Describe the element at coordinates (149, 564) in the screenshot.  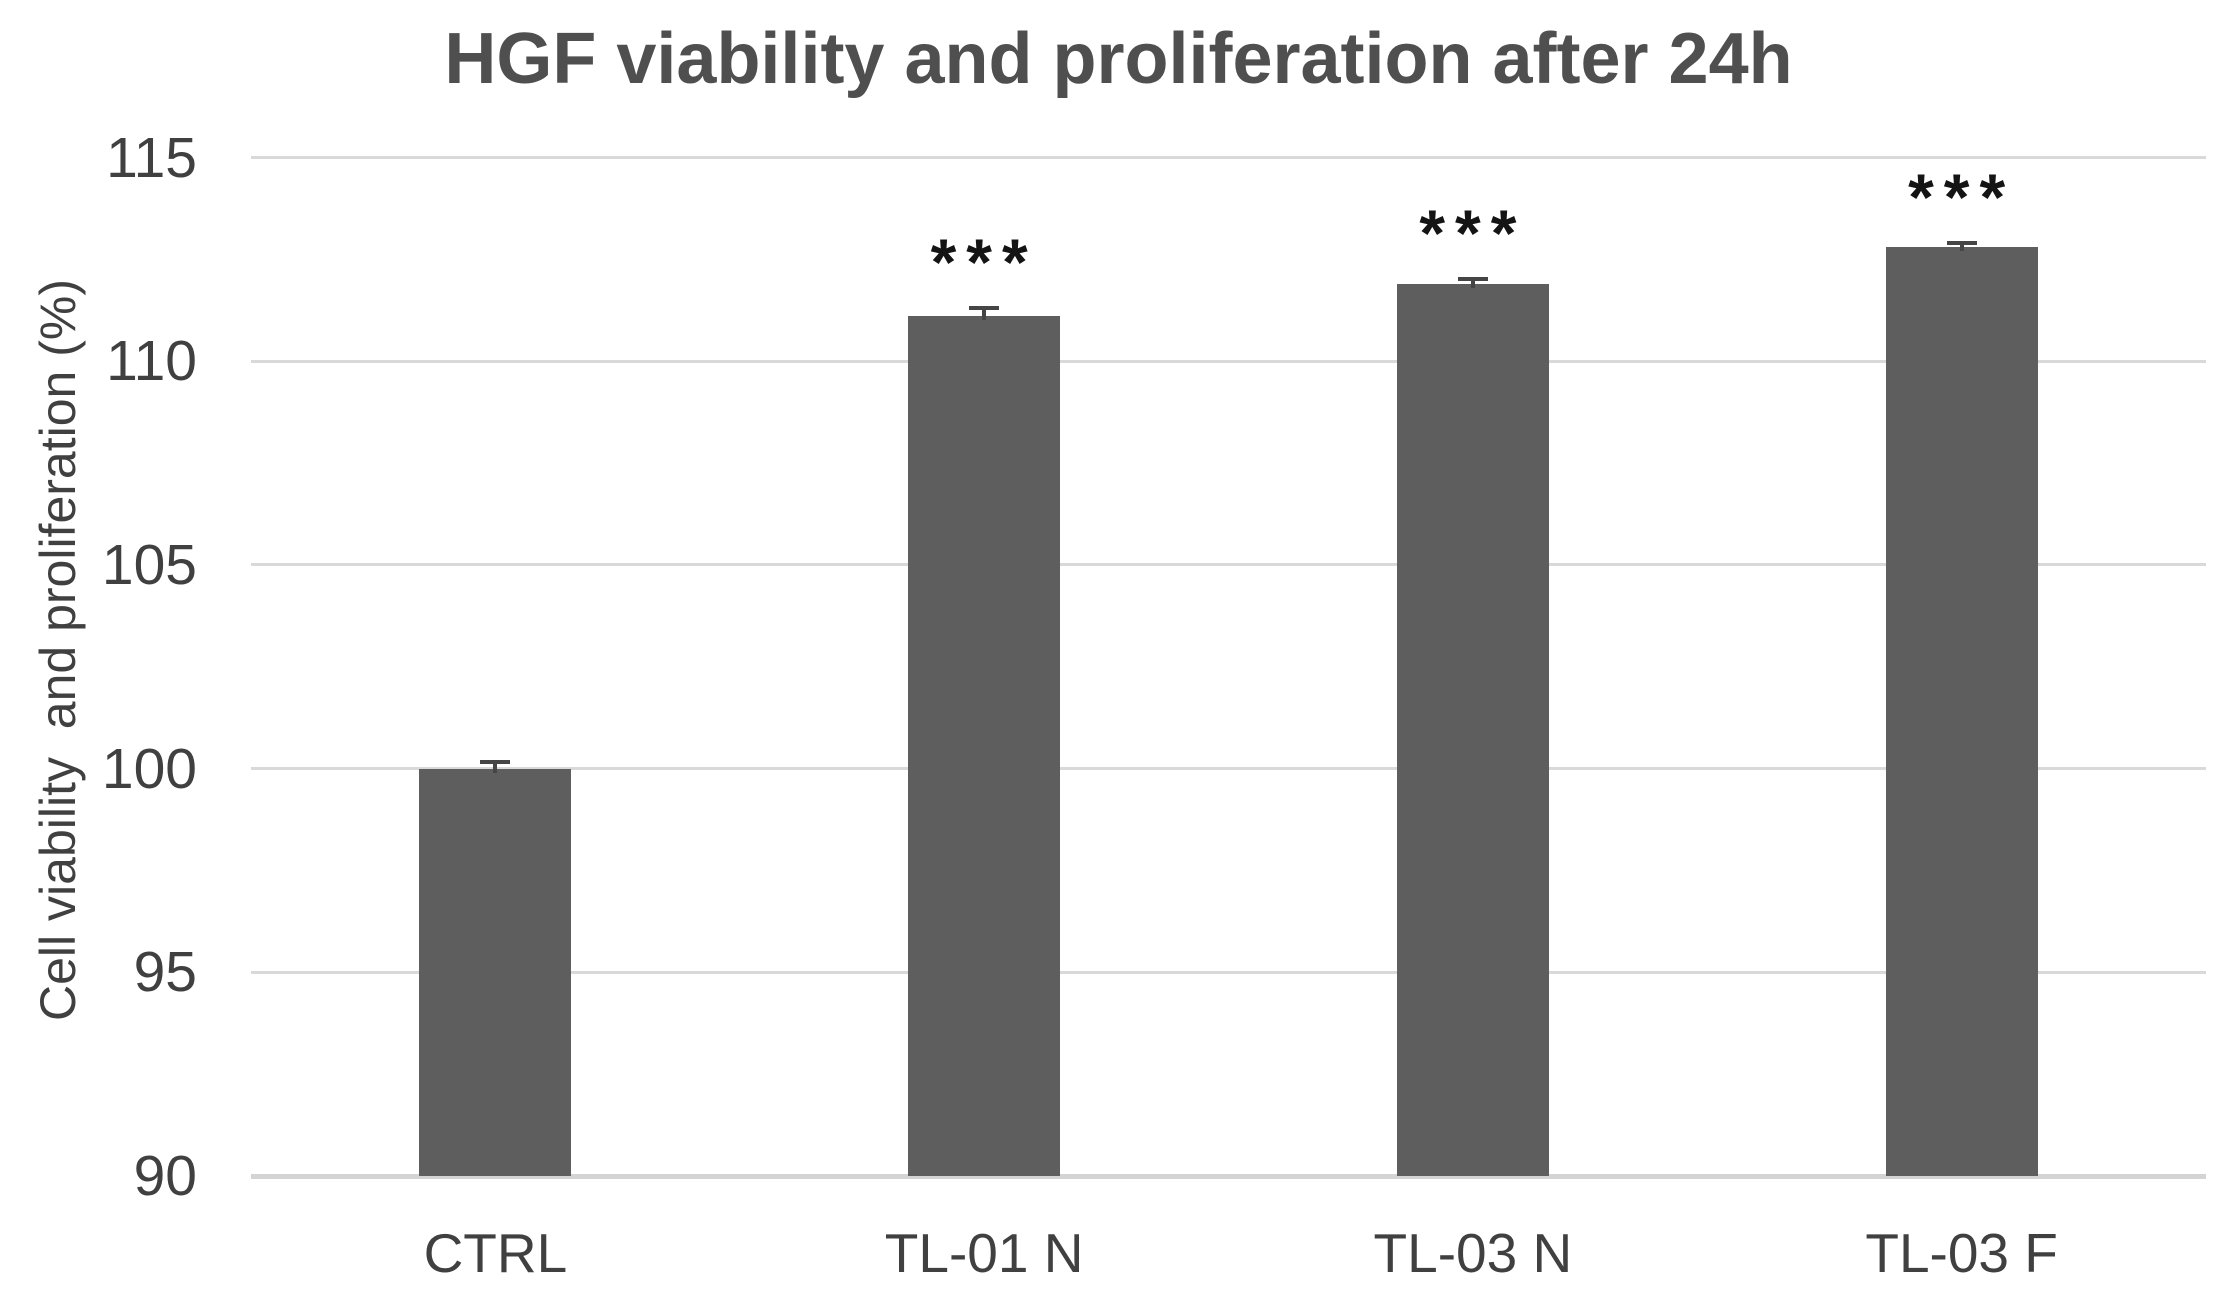
I see `y-tick-label: 105` at that location.